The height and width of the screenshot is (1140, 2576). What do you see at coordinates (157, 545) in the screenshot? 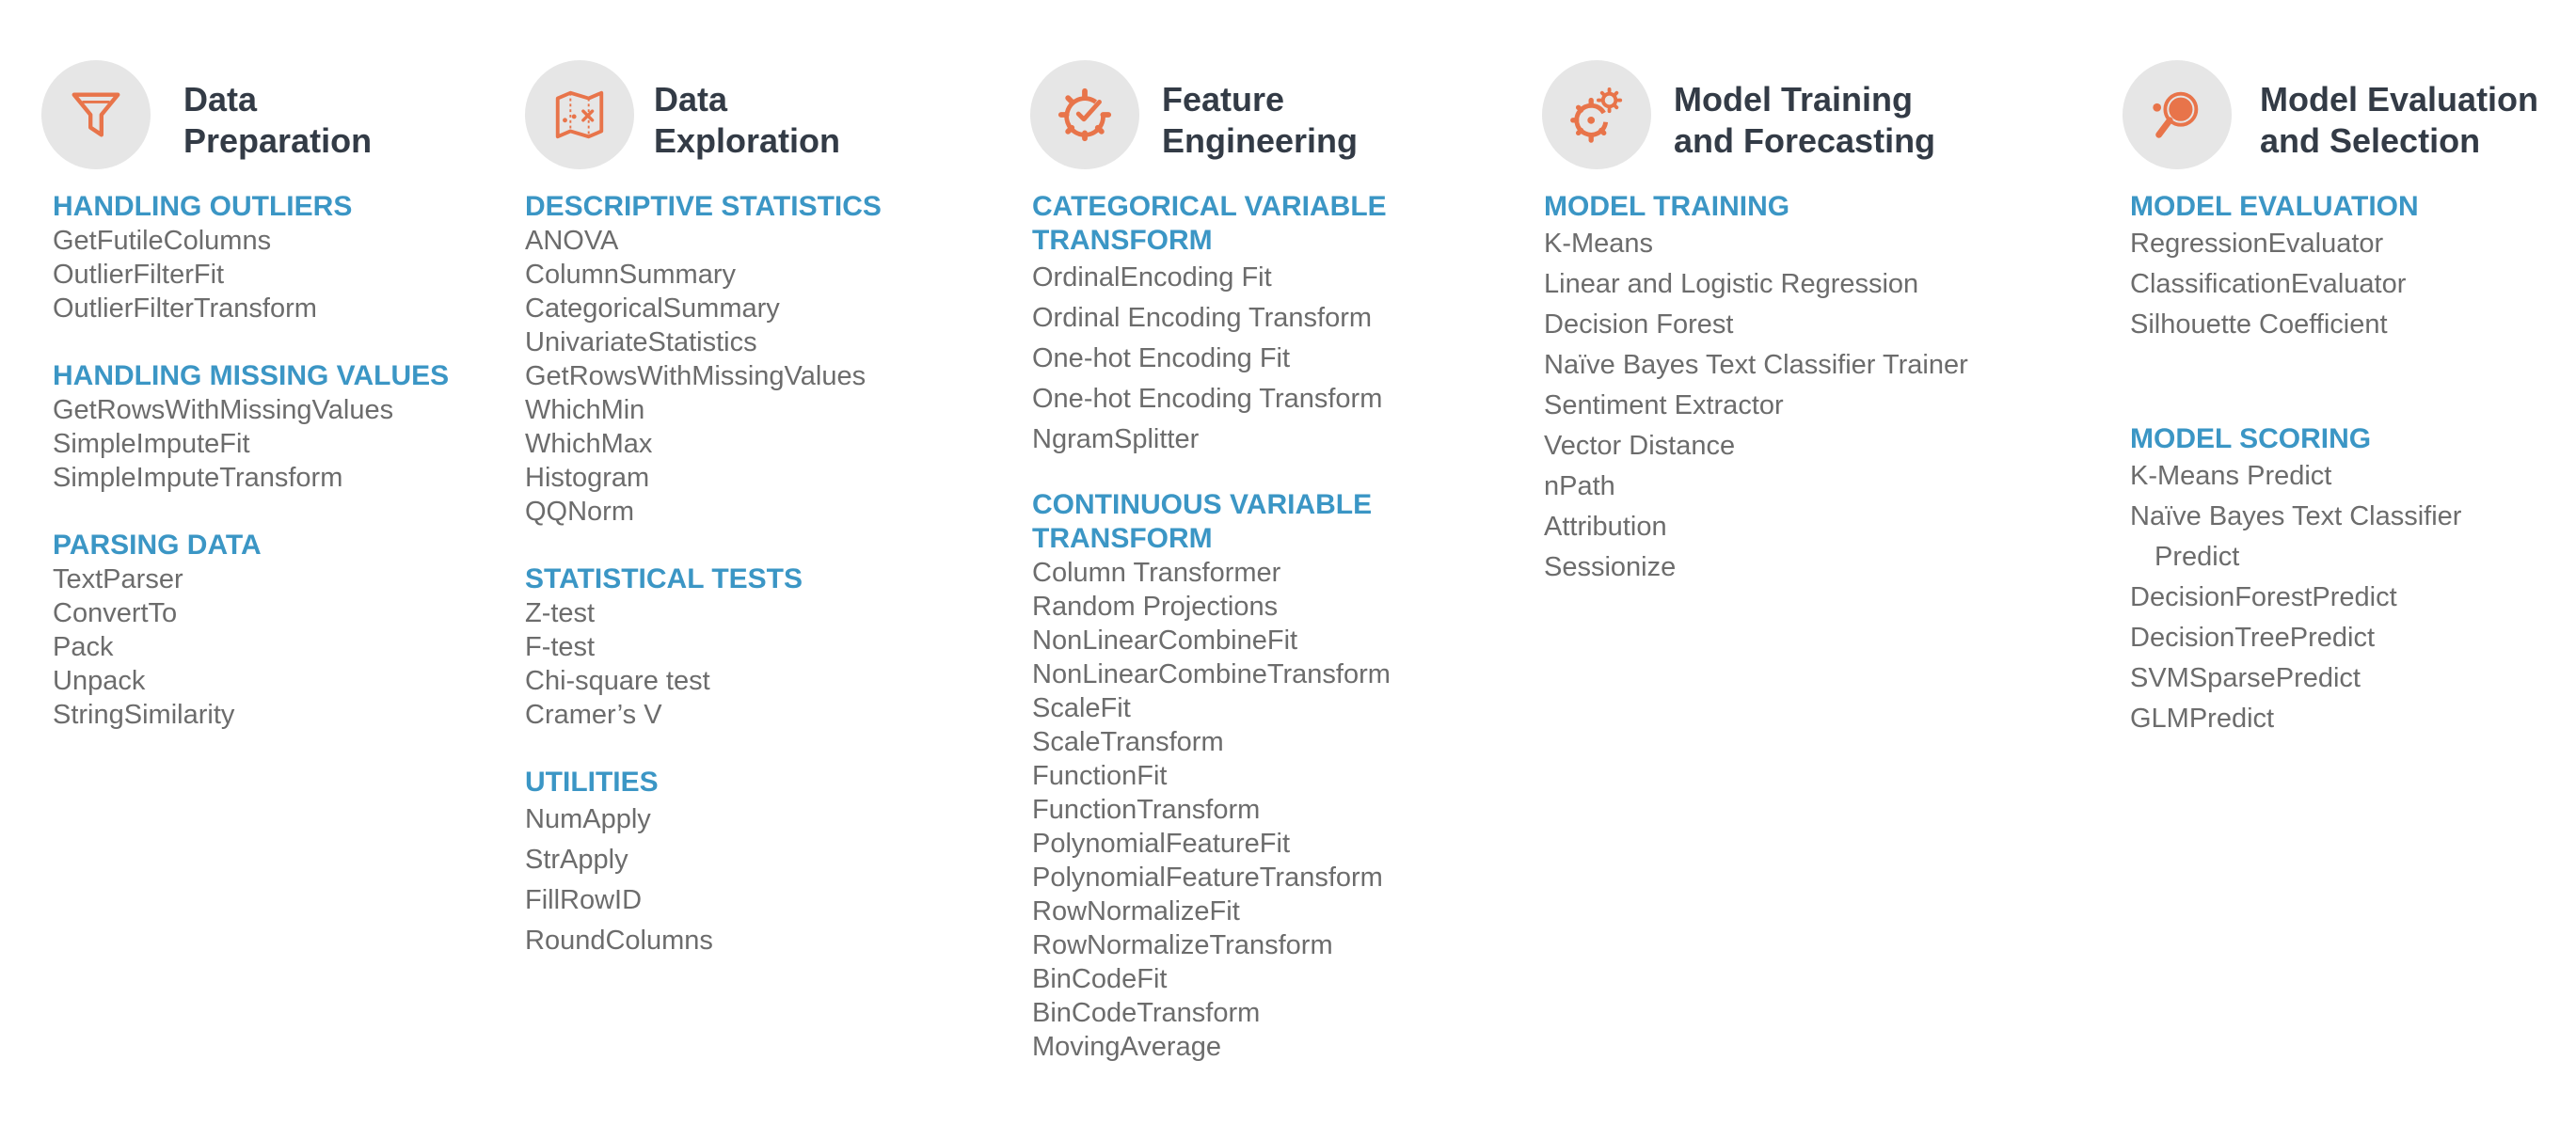
I see `section-heading: PARSING DATA` at bounding box center [157, 545].